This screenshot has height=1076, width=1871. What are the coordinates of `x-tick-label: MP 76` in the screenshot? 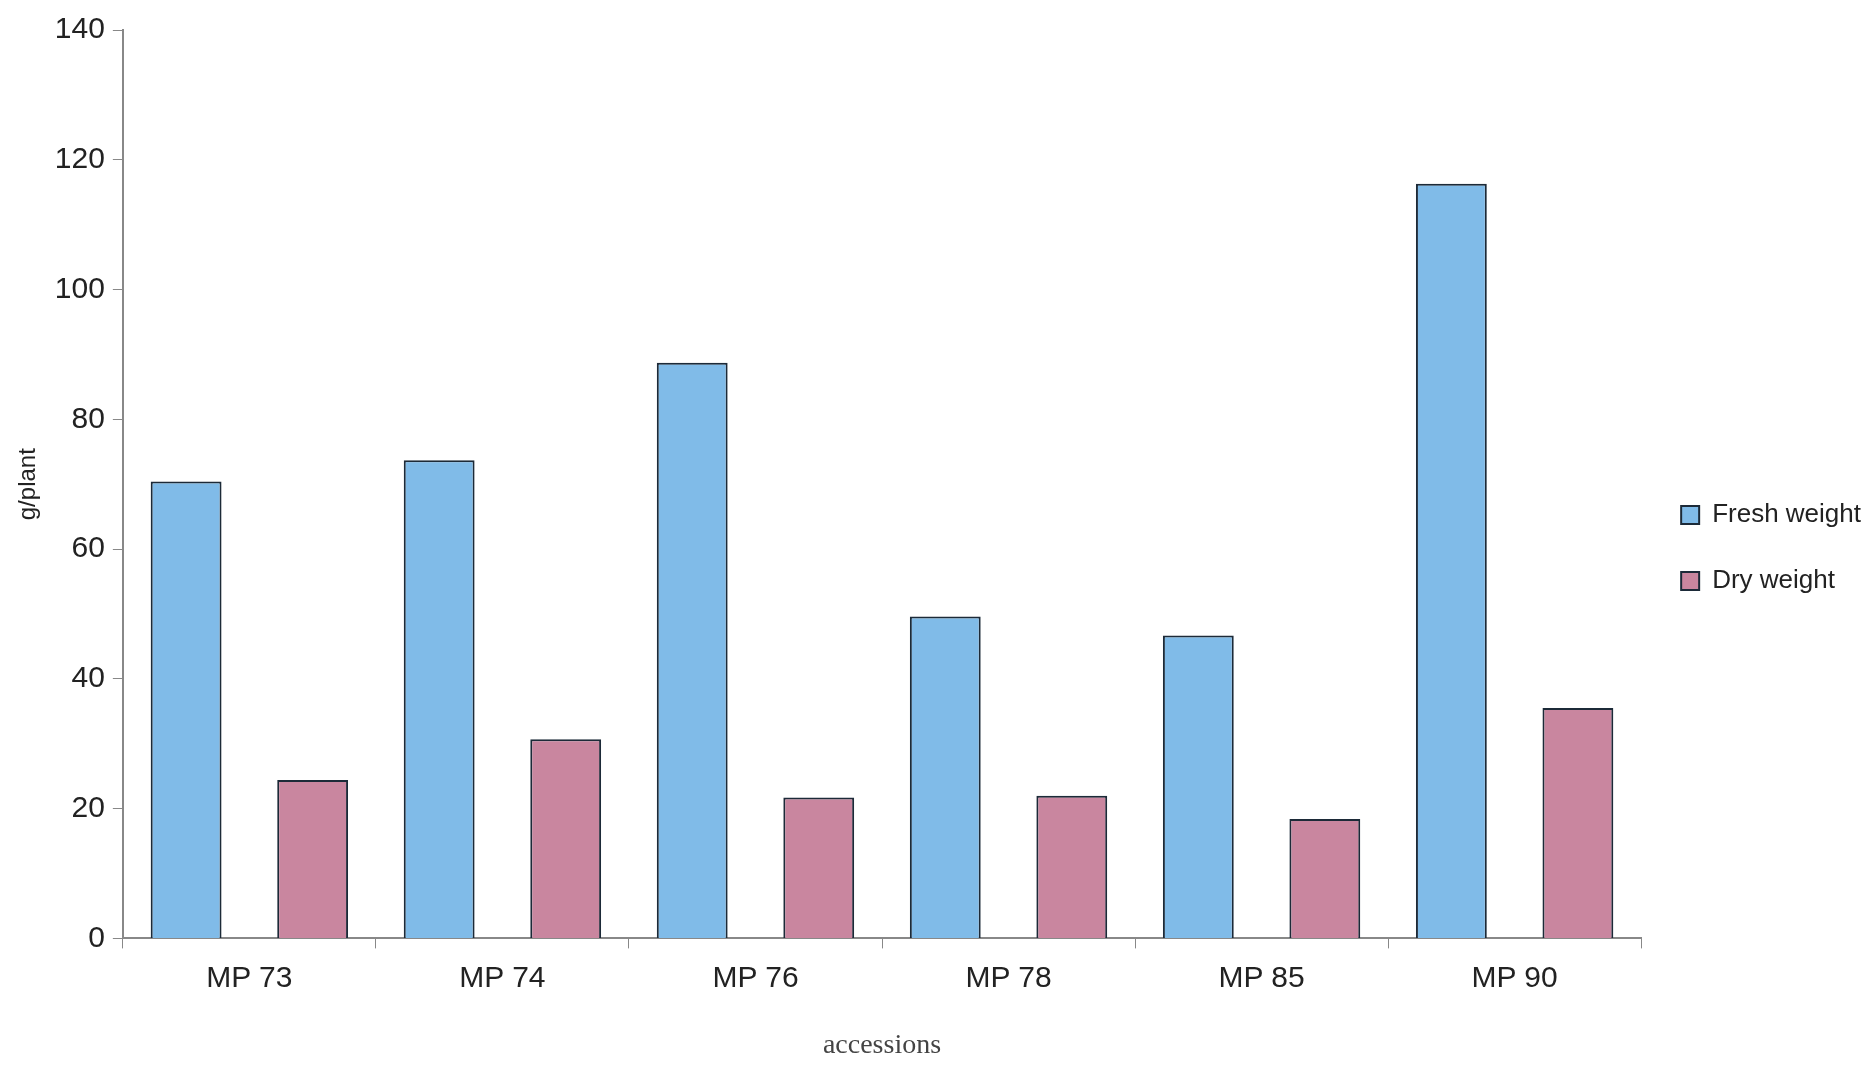 It's located at (755, 976).